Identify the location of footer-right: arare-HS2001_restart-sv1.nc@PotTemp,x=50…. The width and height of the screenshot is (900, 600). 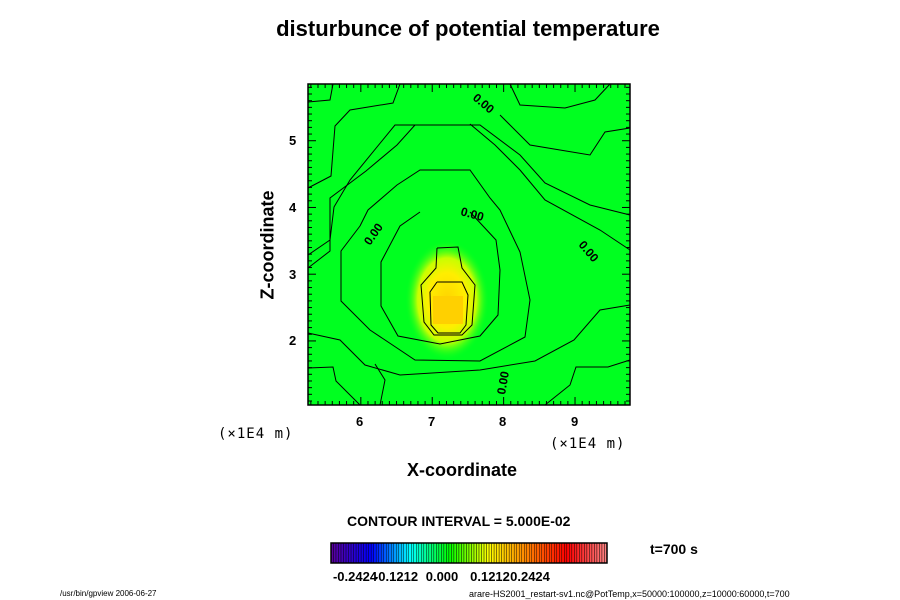
(629, 594).